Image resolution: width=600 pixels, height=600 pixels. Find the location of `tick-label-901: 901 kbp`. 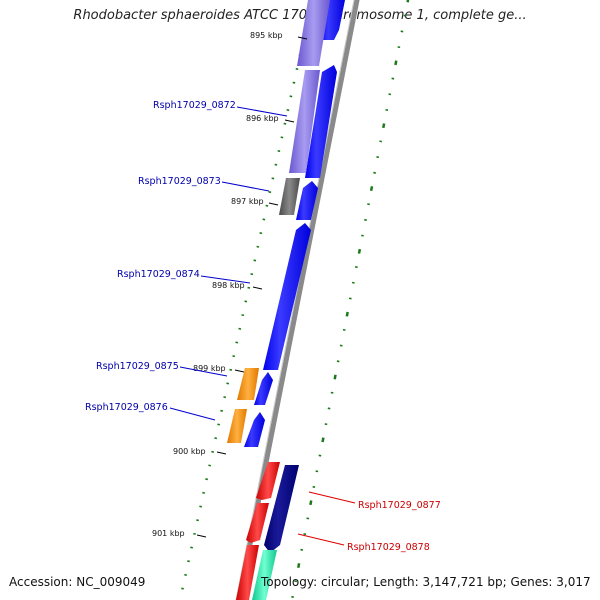

tick-label-901: 901 kbp is located at coordinates (168, 533).